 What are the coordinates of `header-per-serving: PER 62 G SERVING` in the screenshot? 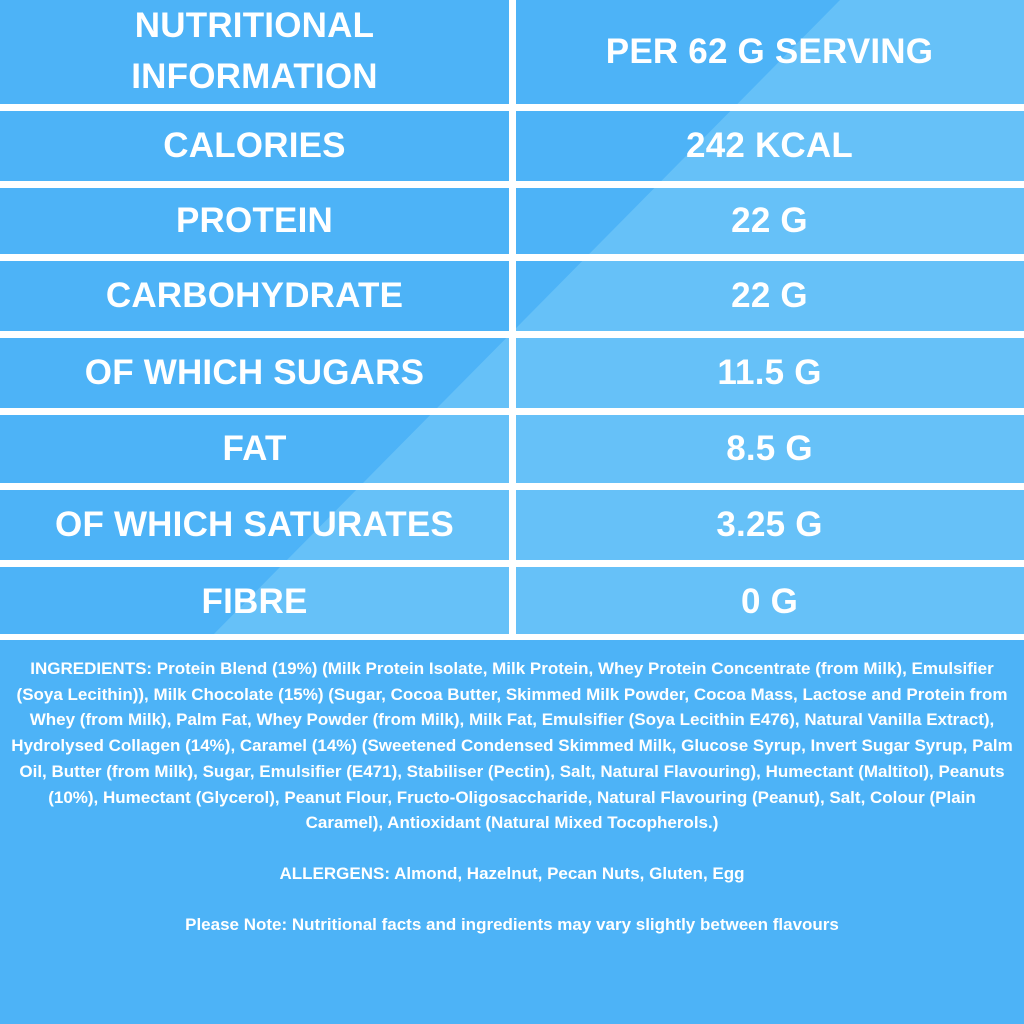 It's located at (769, 52).